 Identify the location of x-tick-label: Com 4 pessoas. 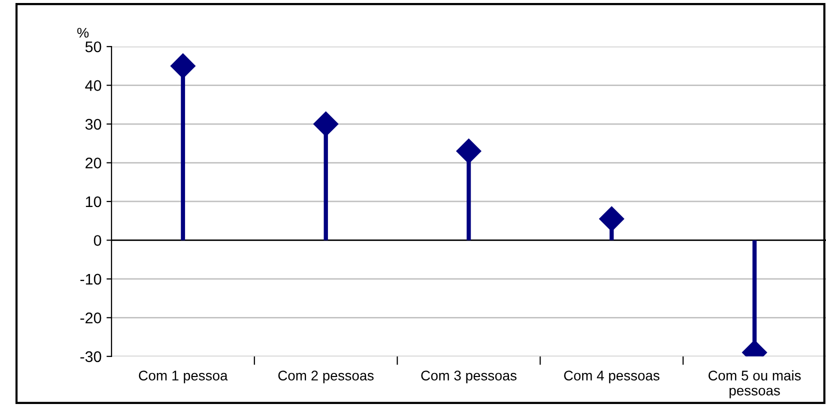
(612, 377).